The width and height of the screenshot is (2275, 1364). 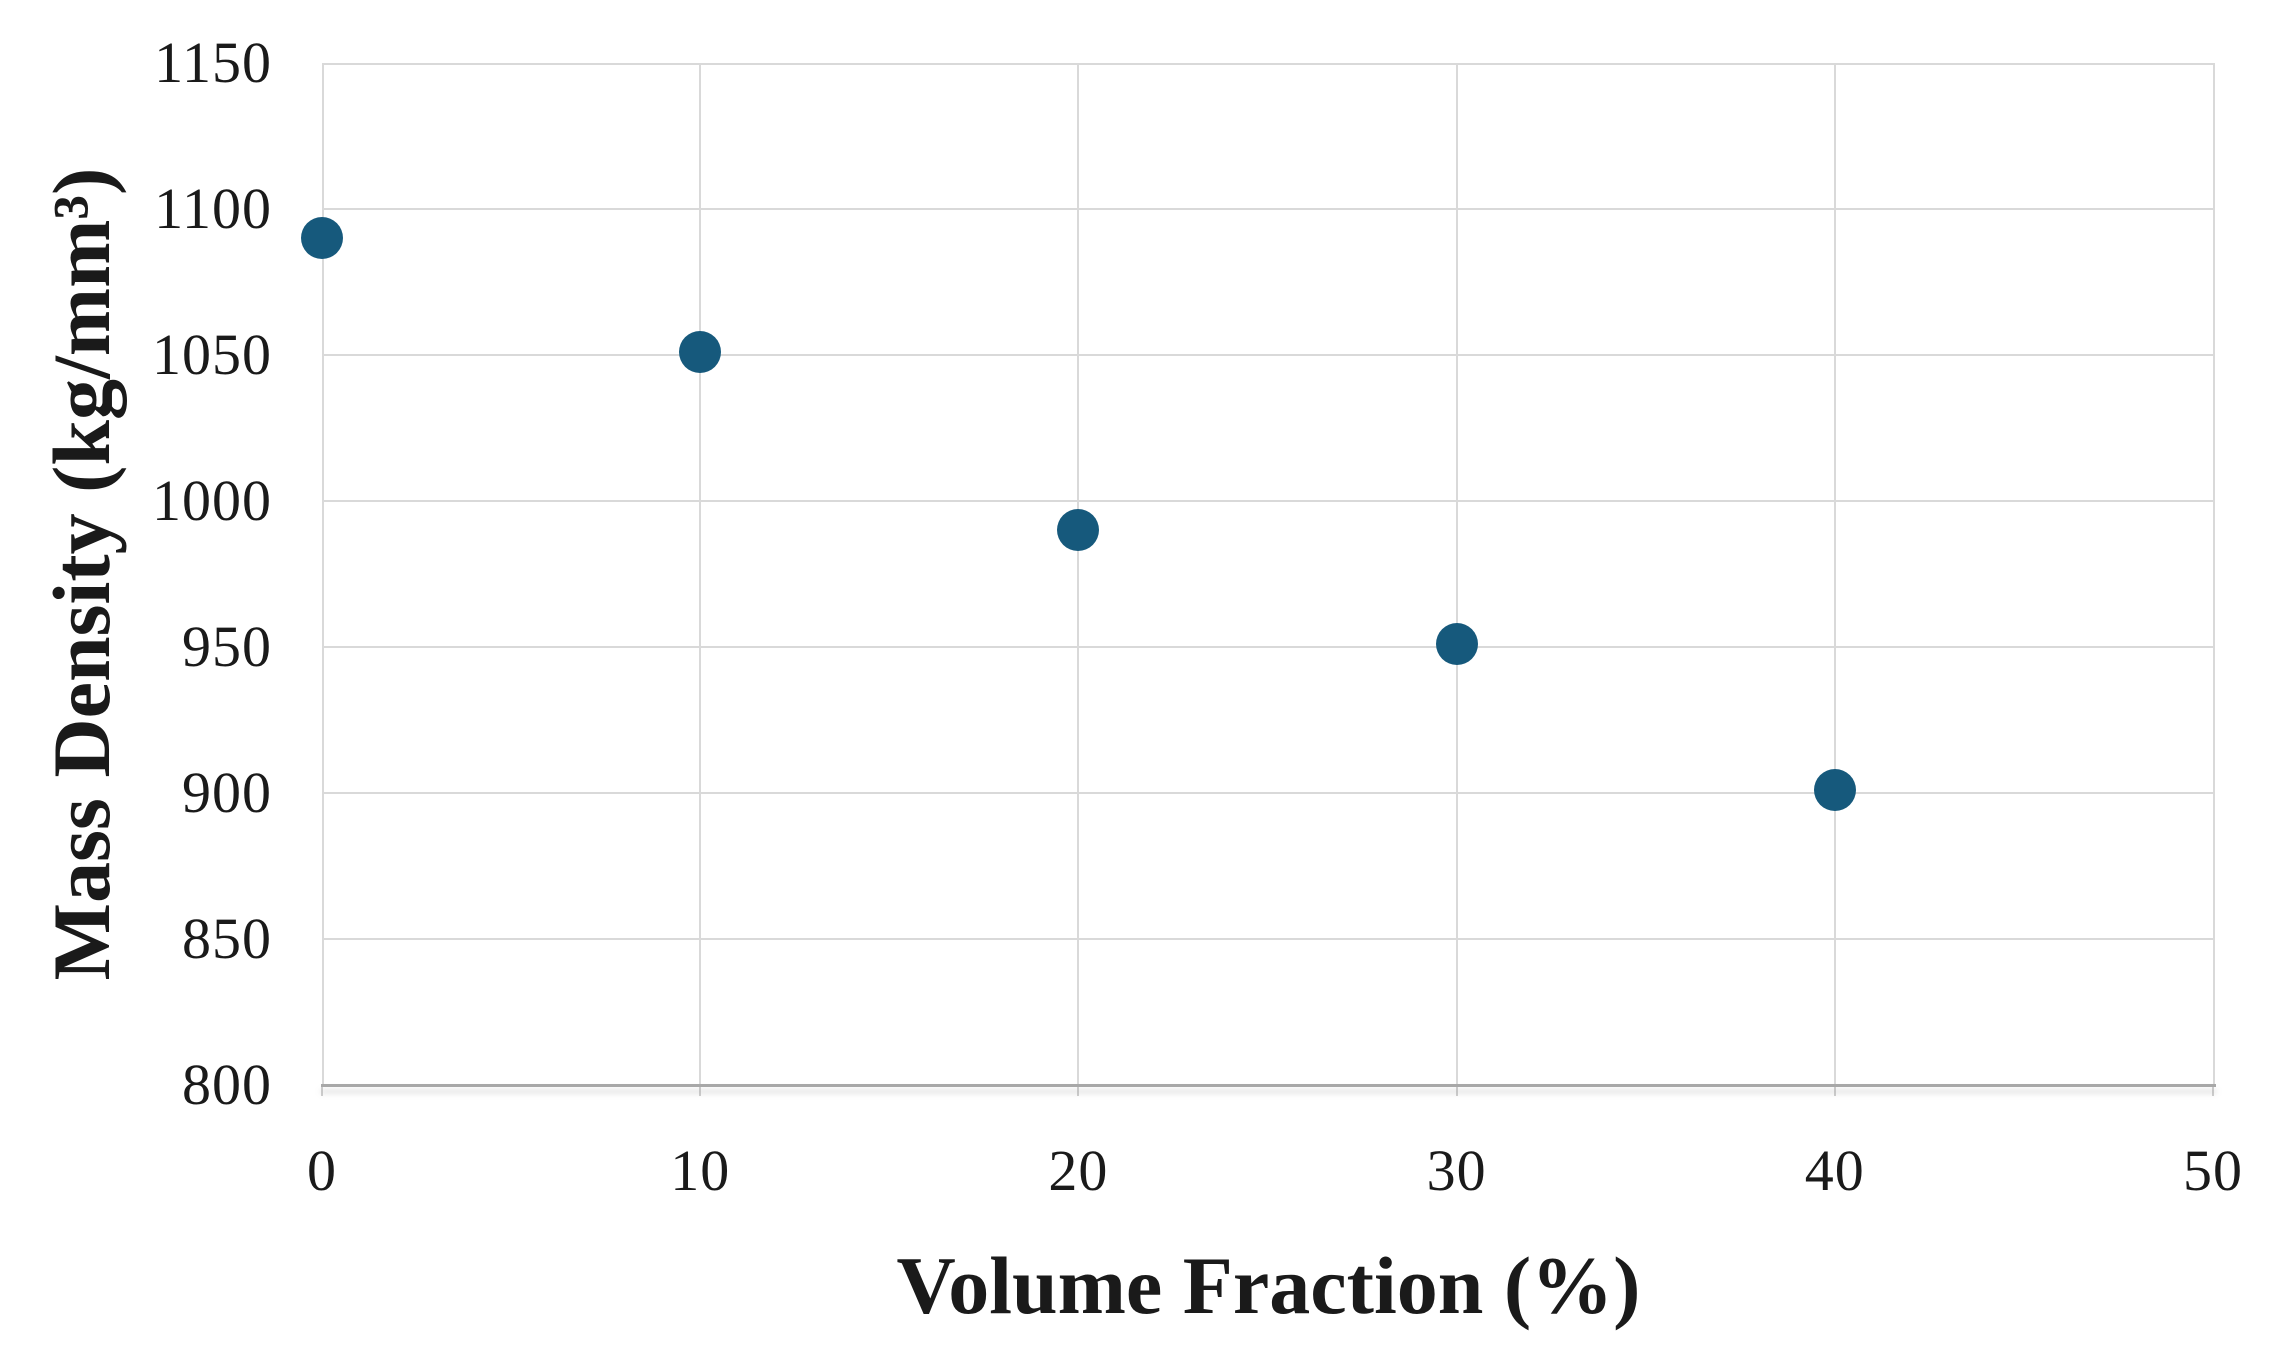 What do you see at coordinates (213, 62) in the screenshot?
I see `y-tick-label: 1150` at bounding box center [213, 62].